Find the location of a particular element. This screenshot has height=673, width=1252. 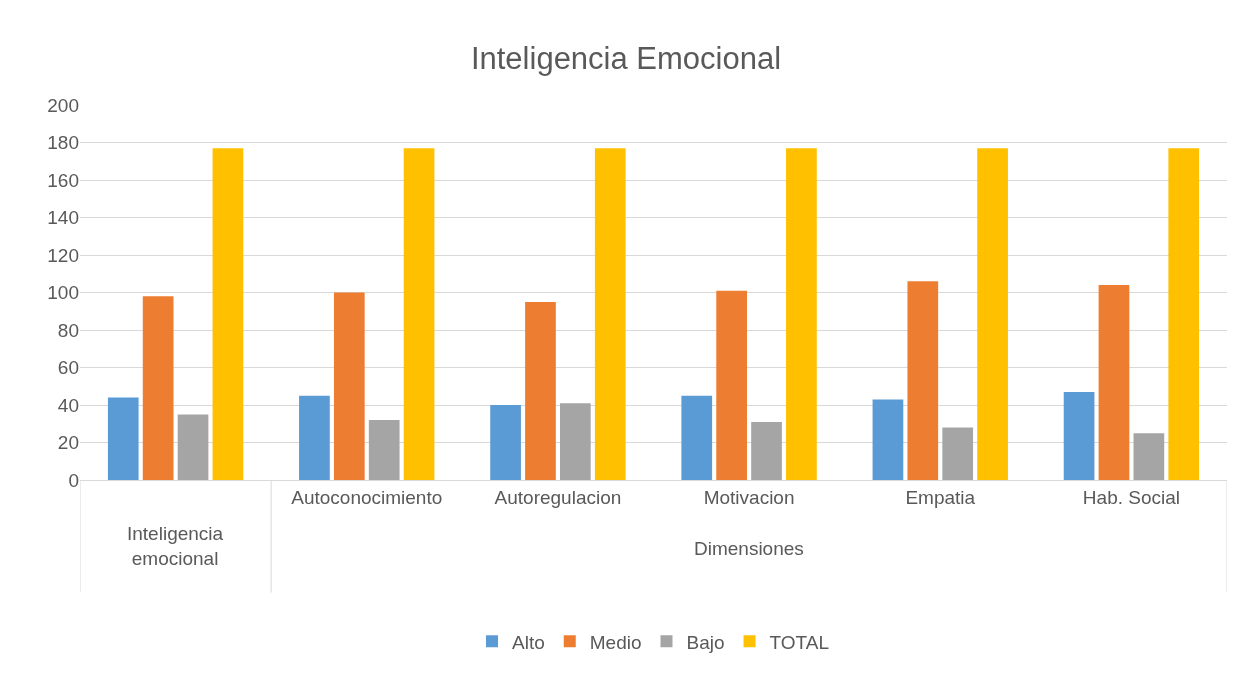

y-tick-label: 0 is located at coordinates (73, 480).